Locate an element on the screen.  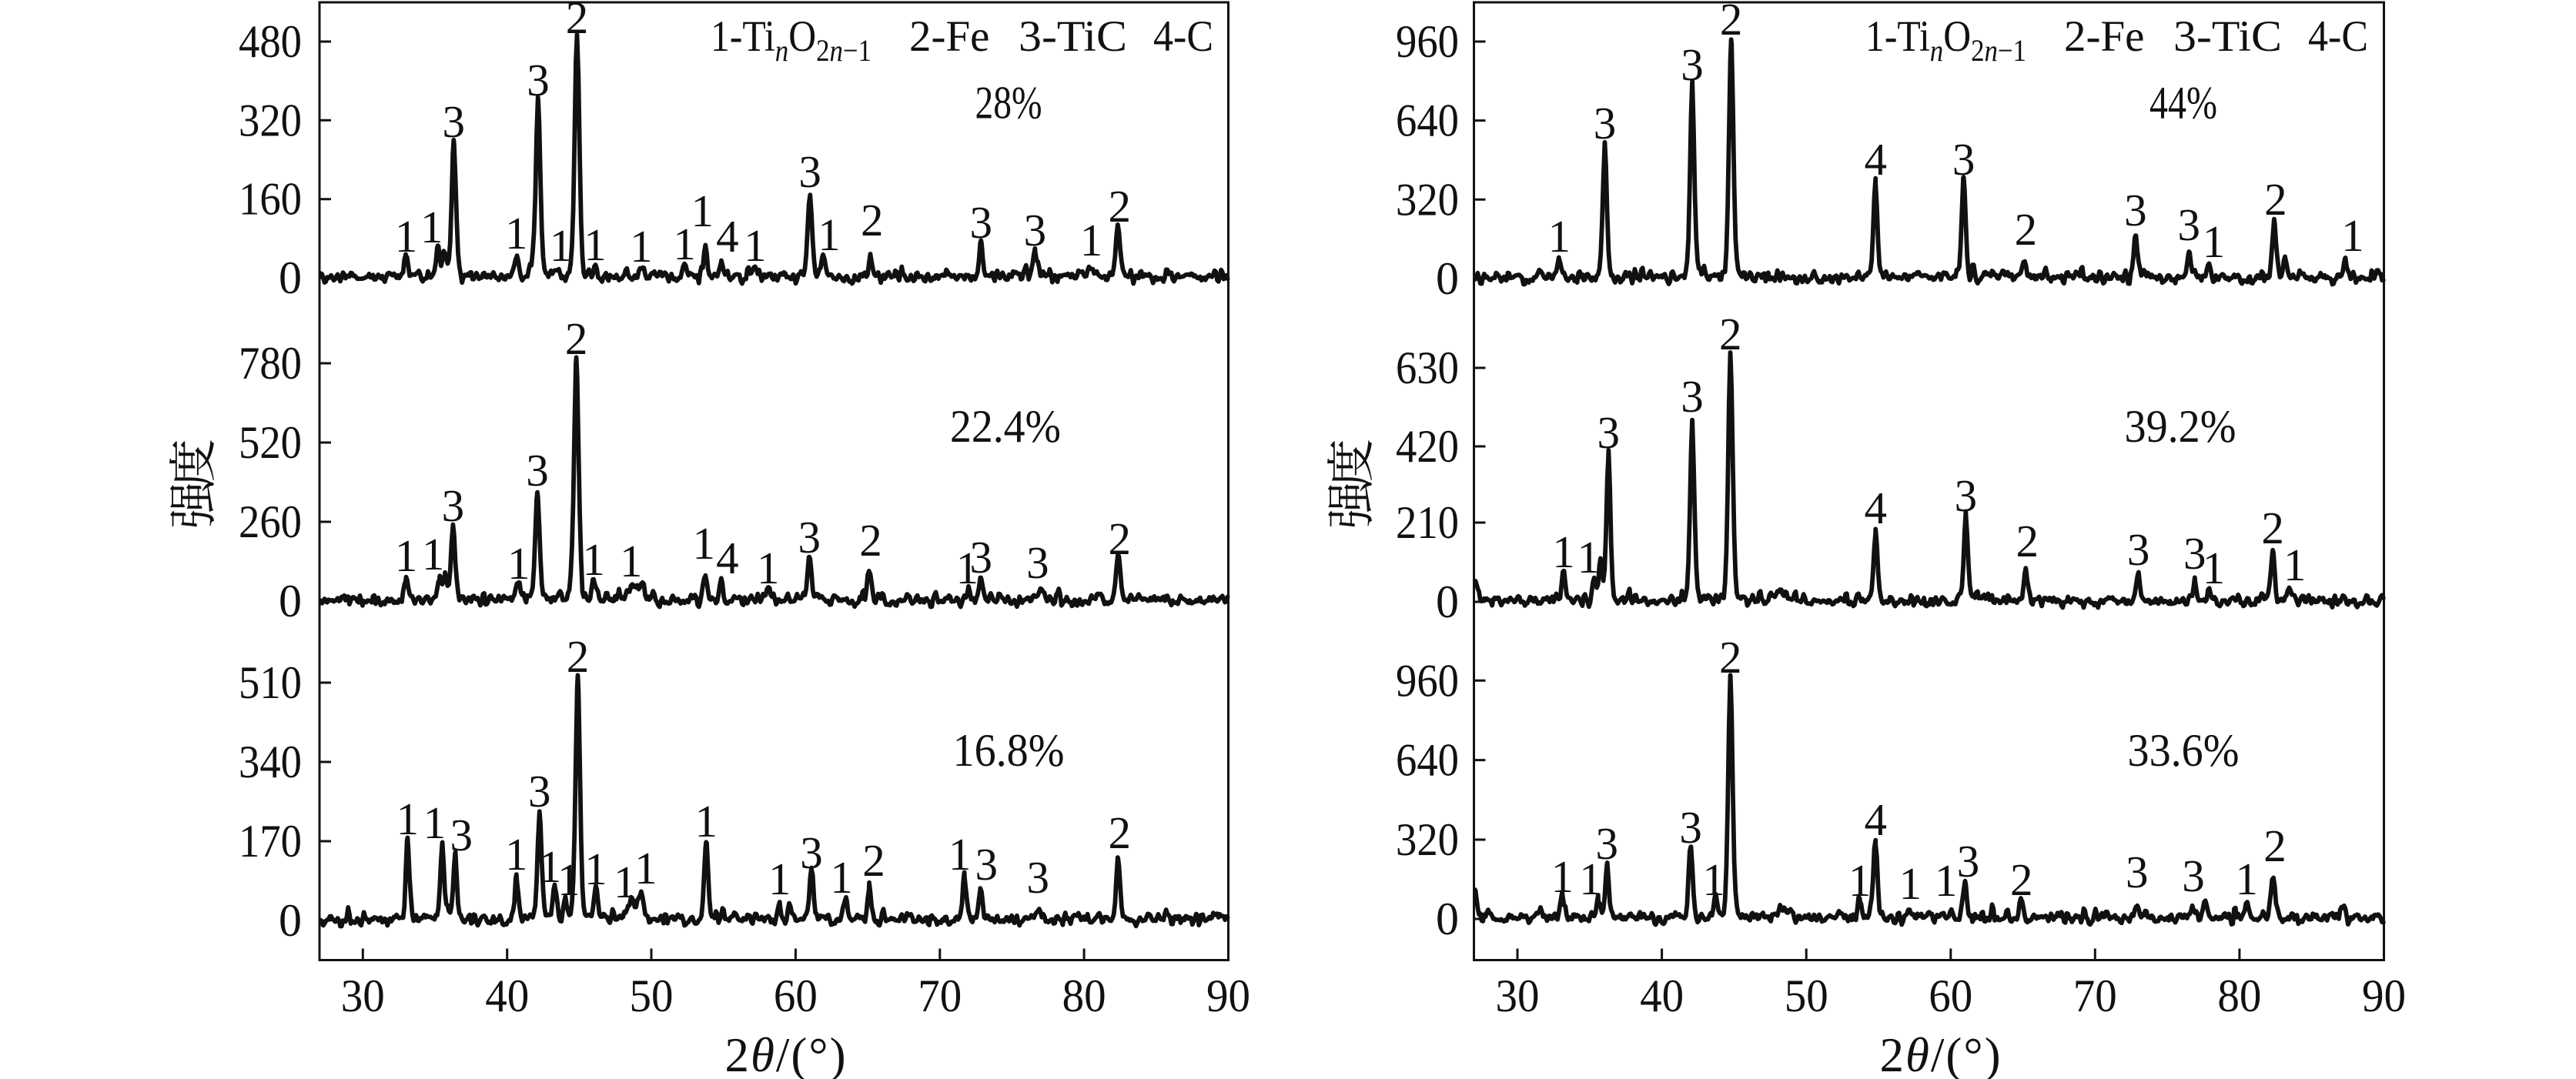
svg-text: 30 is located at coordinates (363, 995).